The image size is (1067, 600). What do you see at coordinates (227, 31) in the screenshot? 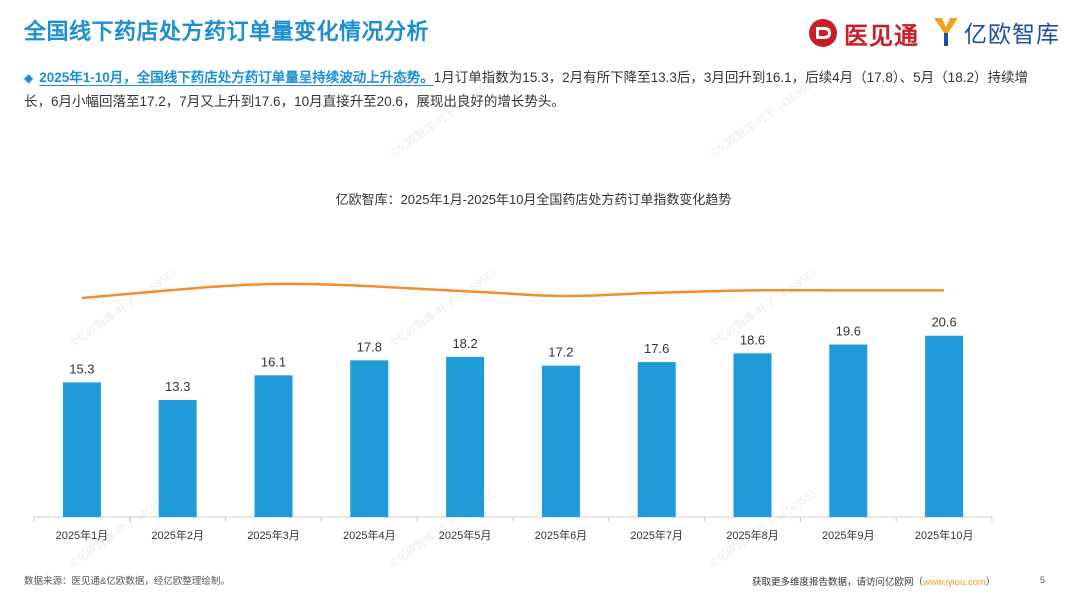
I see `page-title: 全国线下药店处方药订单量变化情况分析` at bounding box center [227, 31].